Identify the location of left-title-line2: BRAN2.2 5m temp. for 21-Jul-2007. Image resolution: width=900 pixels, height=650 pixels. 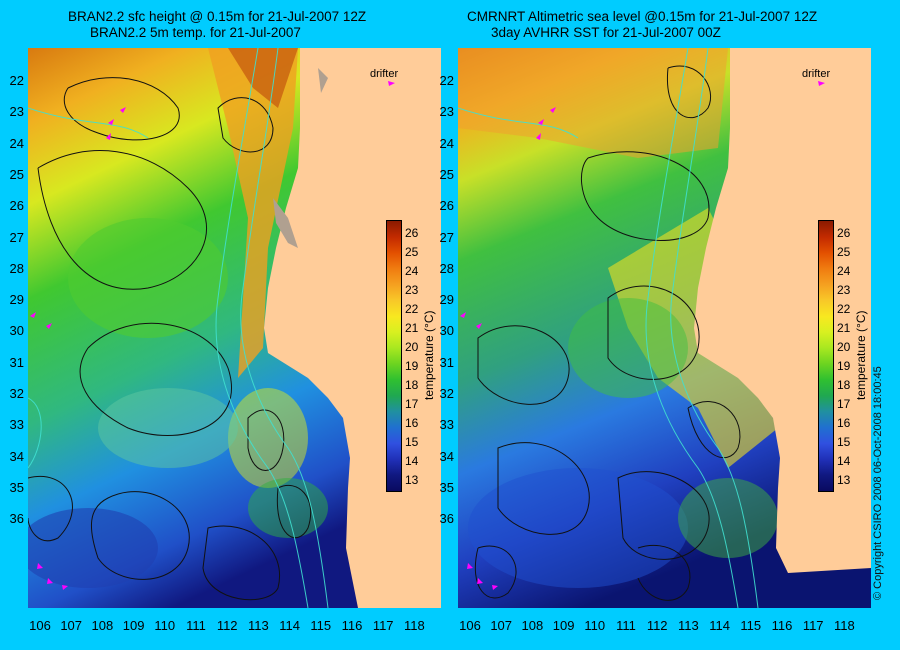
(195, 32).